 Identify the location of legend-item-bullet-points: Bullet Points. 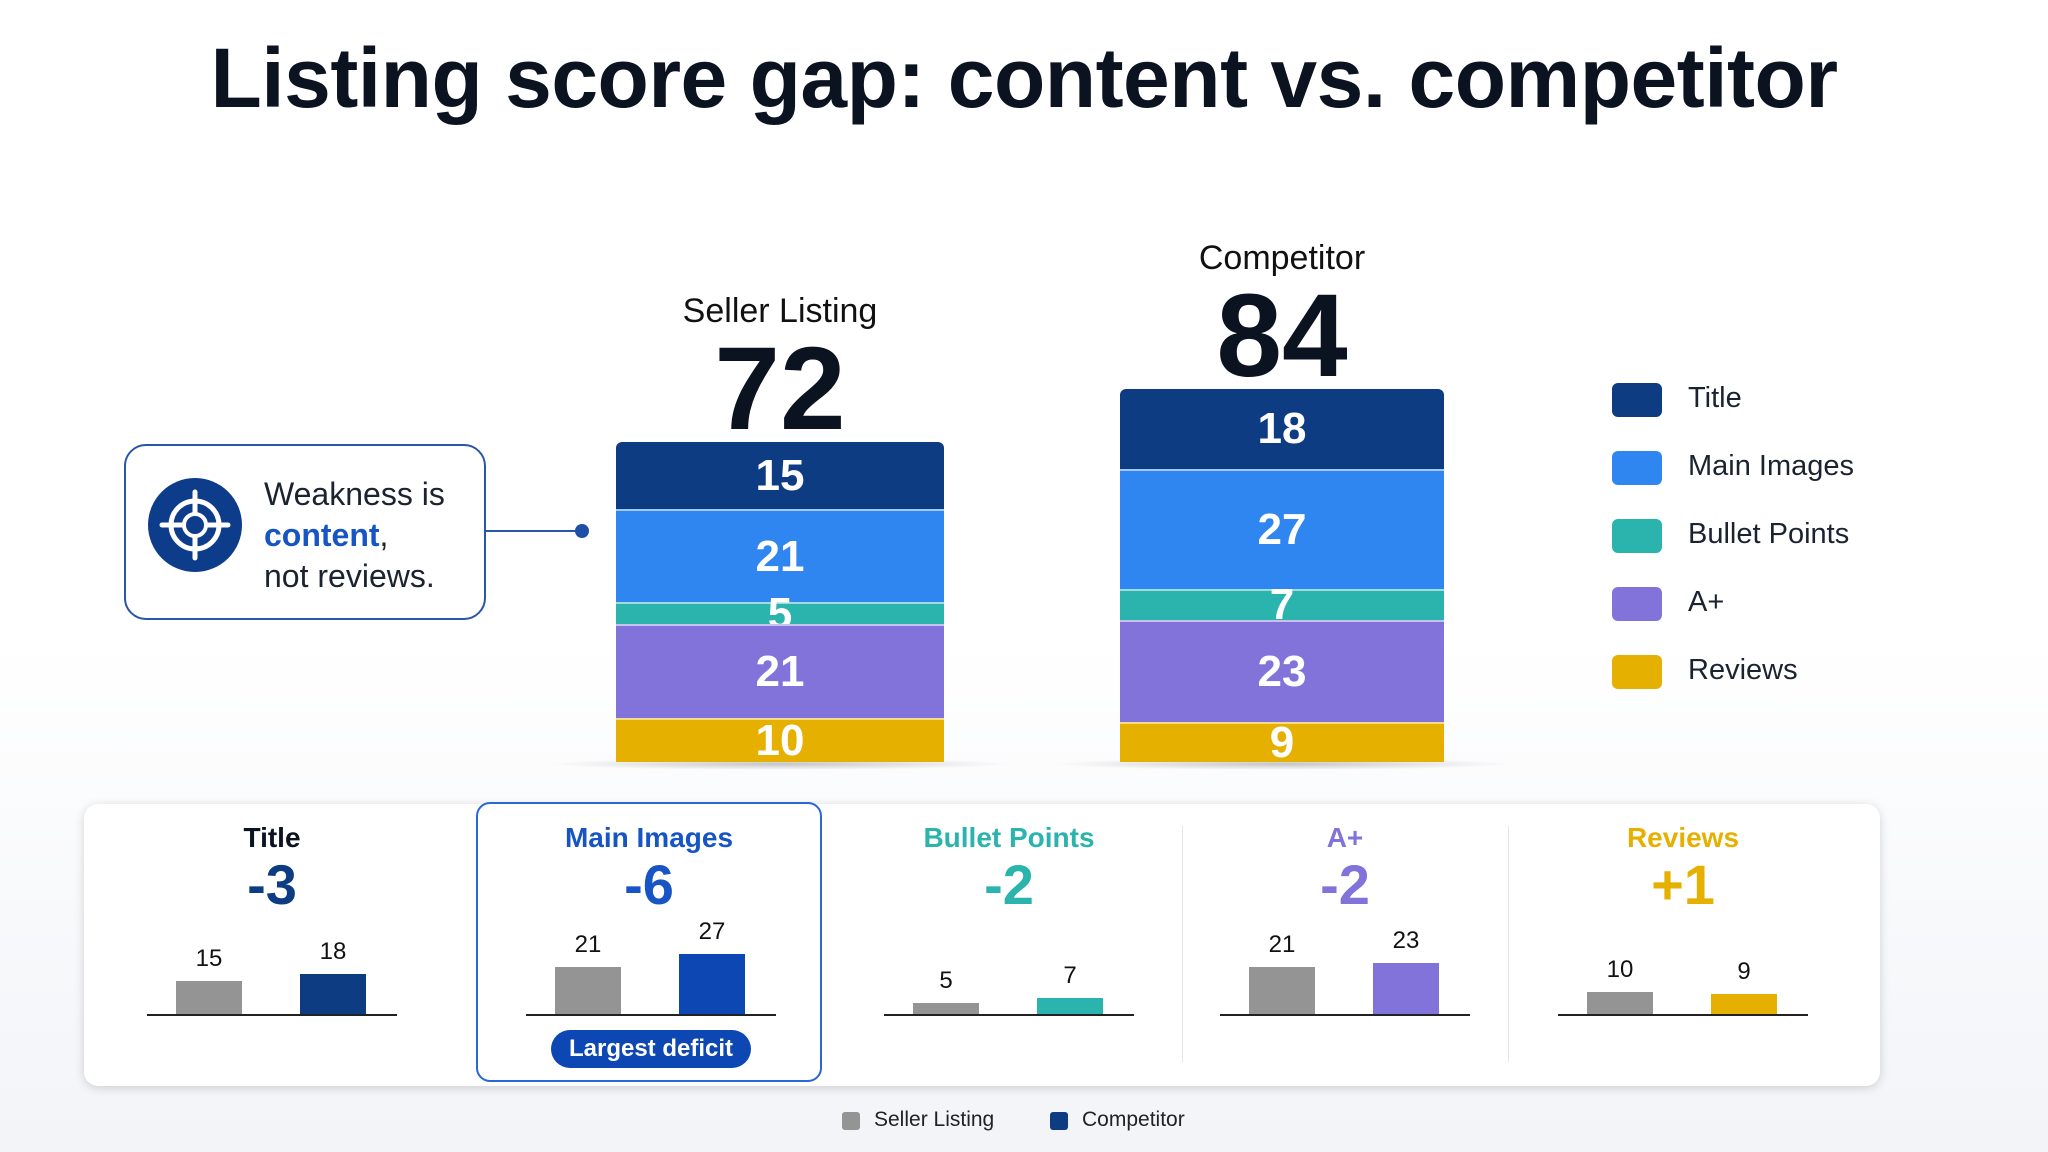
(1762, 536).